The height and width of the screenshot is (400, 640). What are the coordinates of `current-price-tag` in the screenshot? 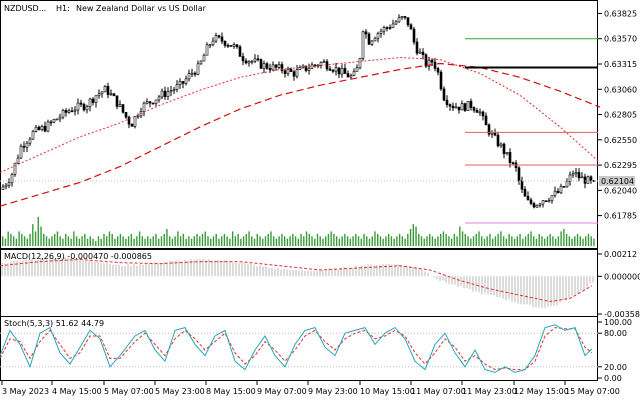 It's located at (617, 181).